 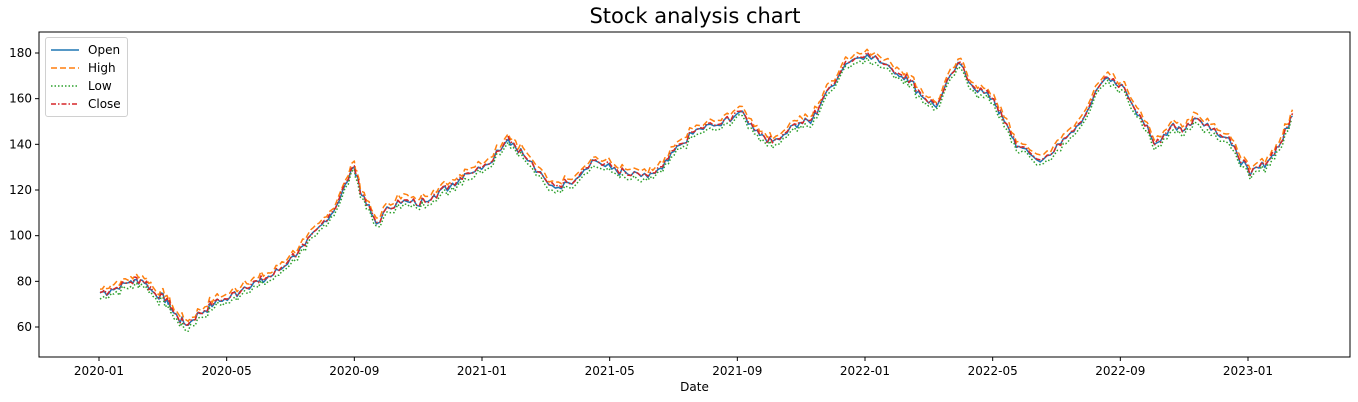 What do you see at coordinates (86, 104) in the screenshot?
I see `legend-item-close: Close` at bounding box center [86, 104].